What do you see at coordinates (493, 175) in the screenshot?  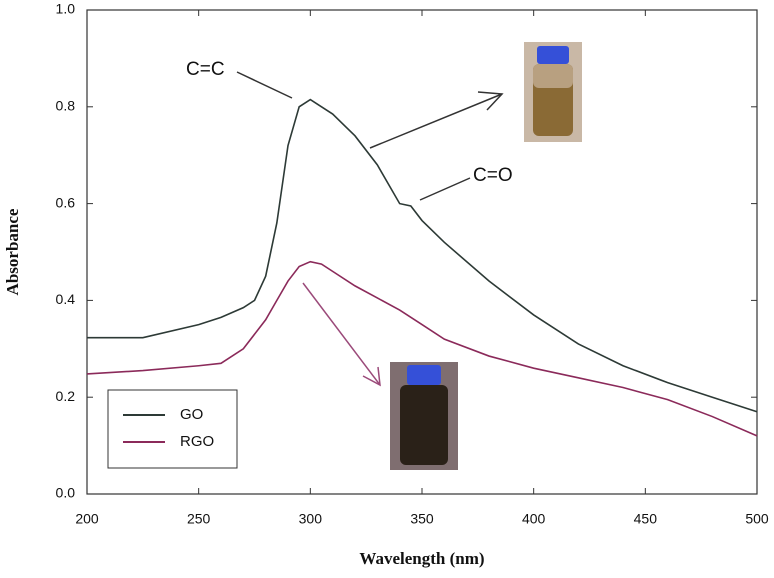 I see `annotation: C=O` at bounding box center [493, 175].